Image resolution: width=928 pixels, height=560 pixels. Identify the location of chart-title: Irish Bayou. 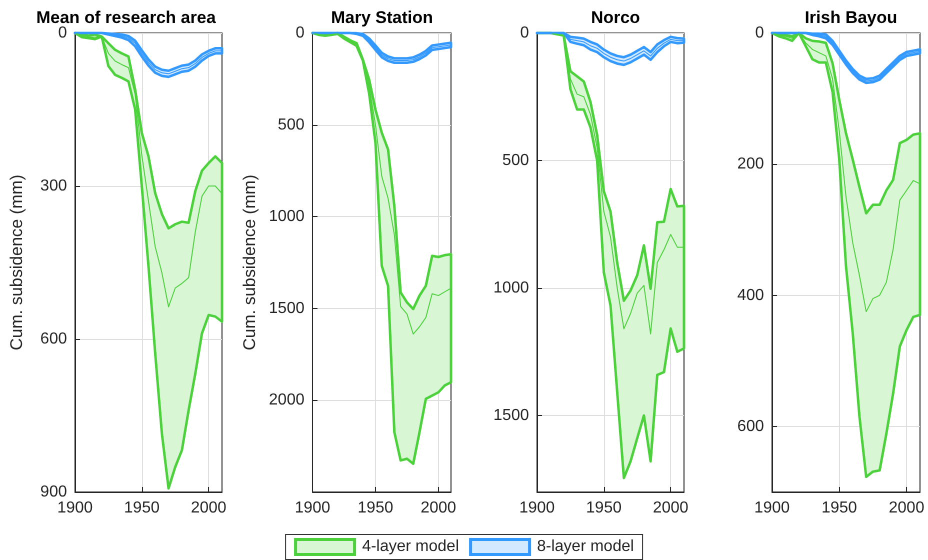
(851, 17).